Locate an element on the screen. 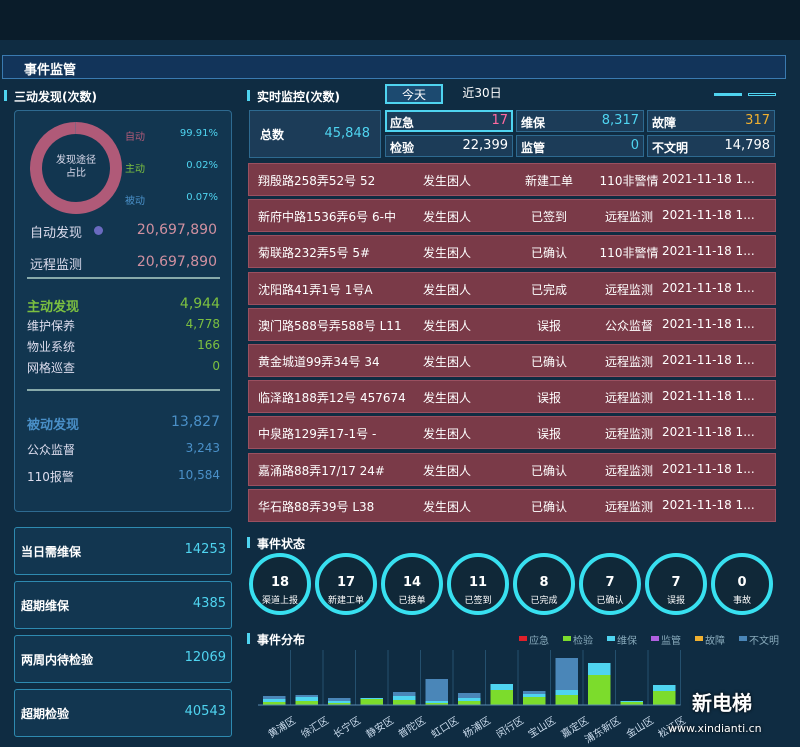 This screenshot has height=747, width=800. table-cell: 已签到 is located at coordinates (548, 217).